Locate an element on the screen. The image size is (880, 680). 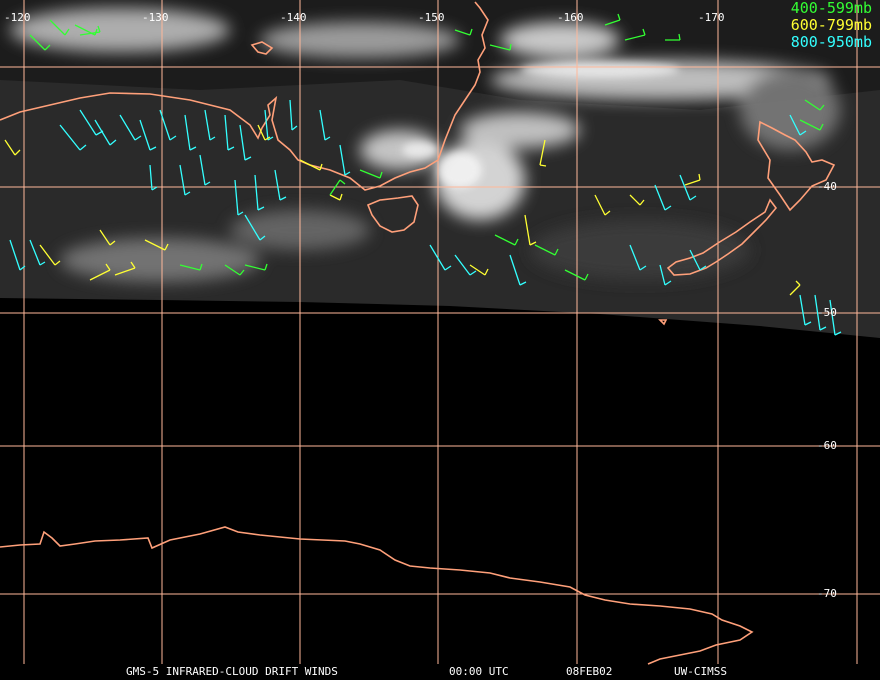
nz-south-island is located at coordinates (722, 237).